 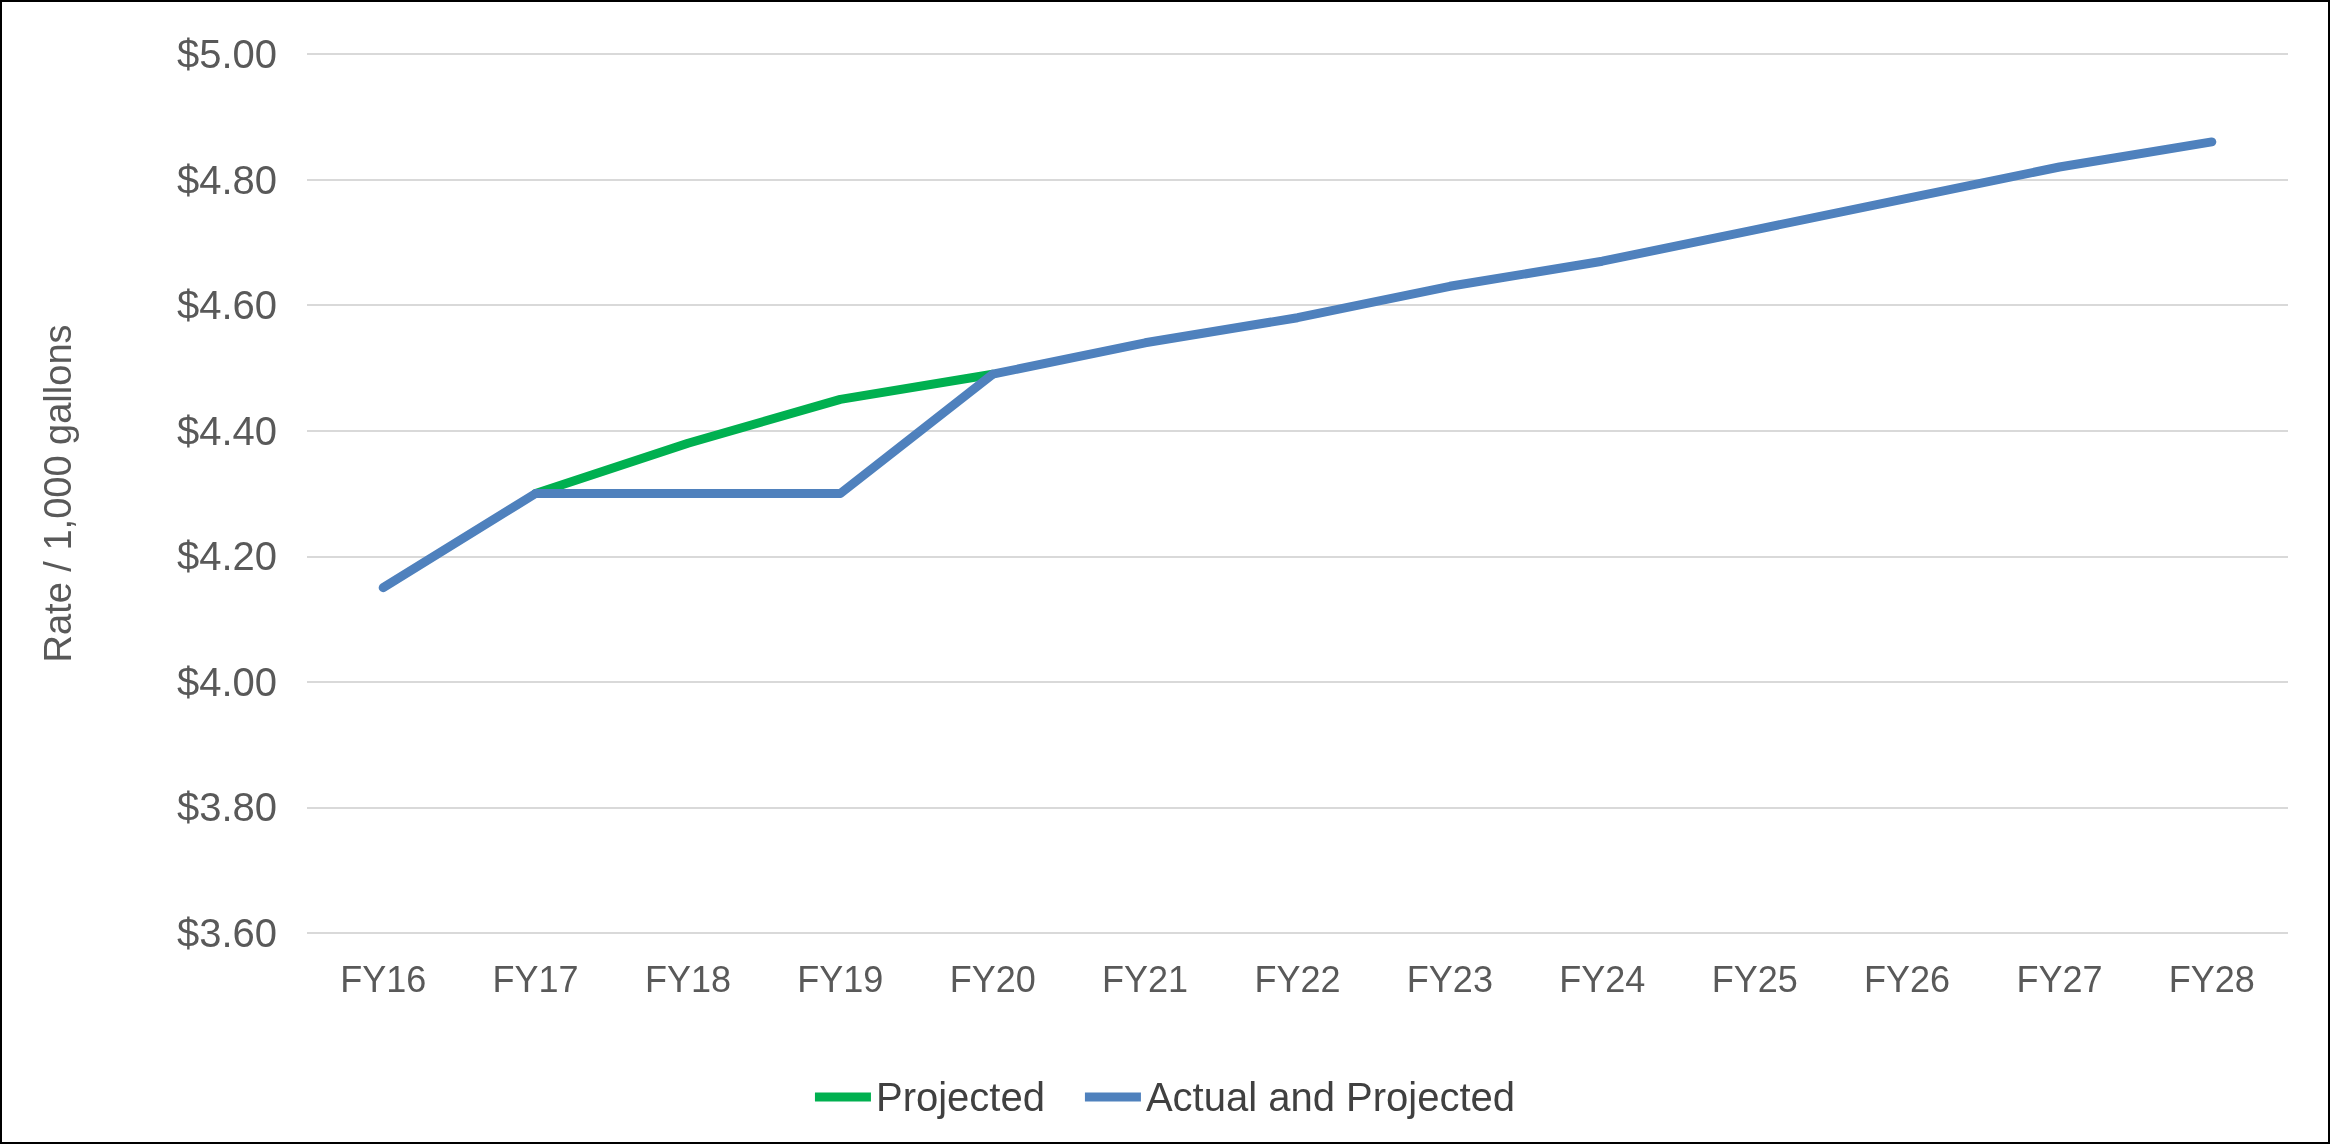 I want to click on legend-label: Actual and Projected, so click(x=1330, y=1097).